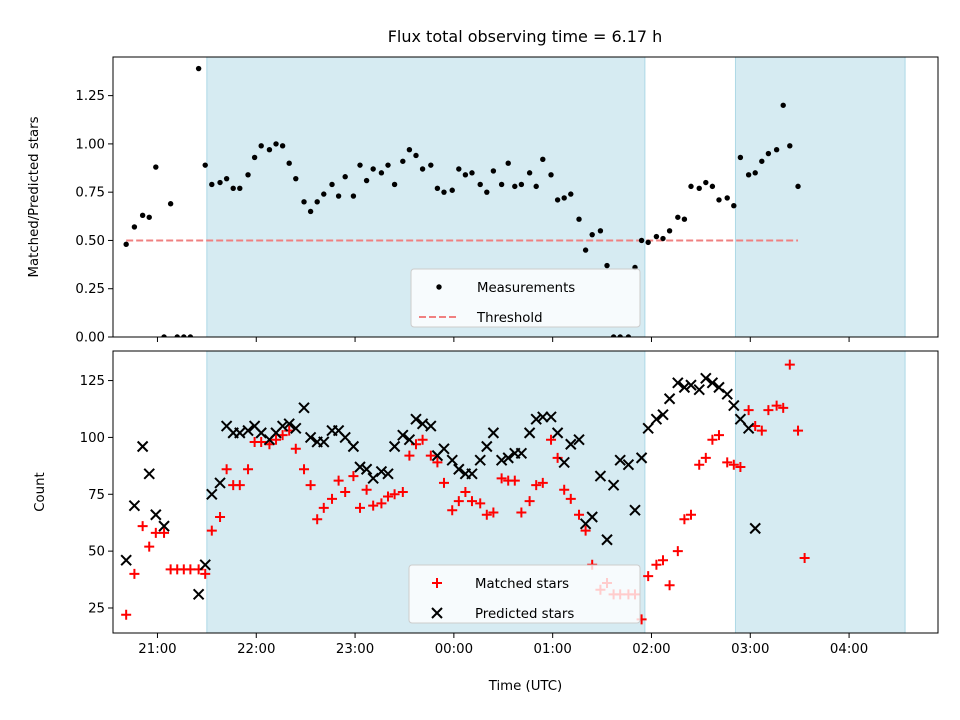  Describe the element at coordinates (96, 495) in the screenshot. I see `y-tick-label: 75` at that location.